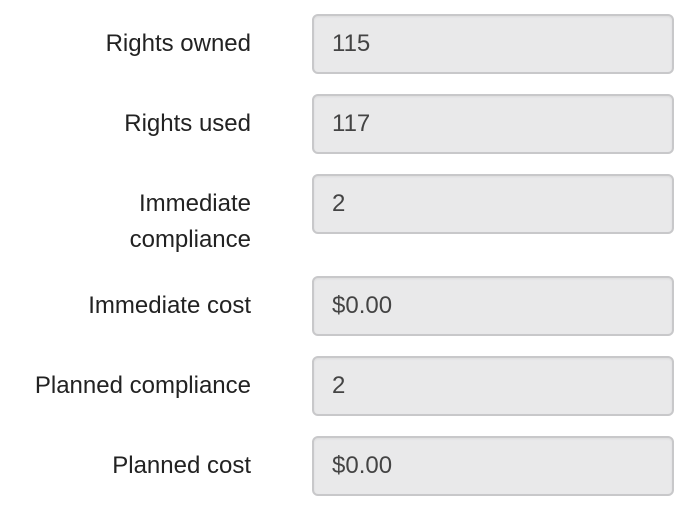 The width and height of the screenshot is (696, 516). I want to click on immediate-compliance-label: Immediate compliance, so click(190, 221).